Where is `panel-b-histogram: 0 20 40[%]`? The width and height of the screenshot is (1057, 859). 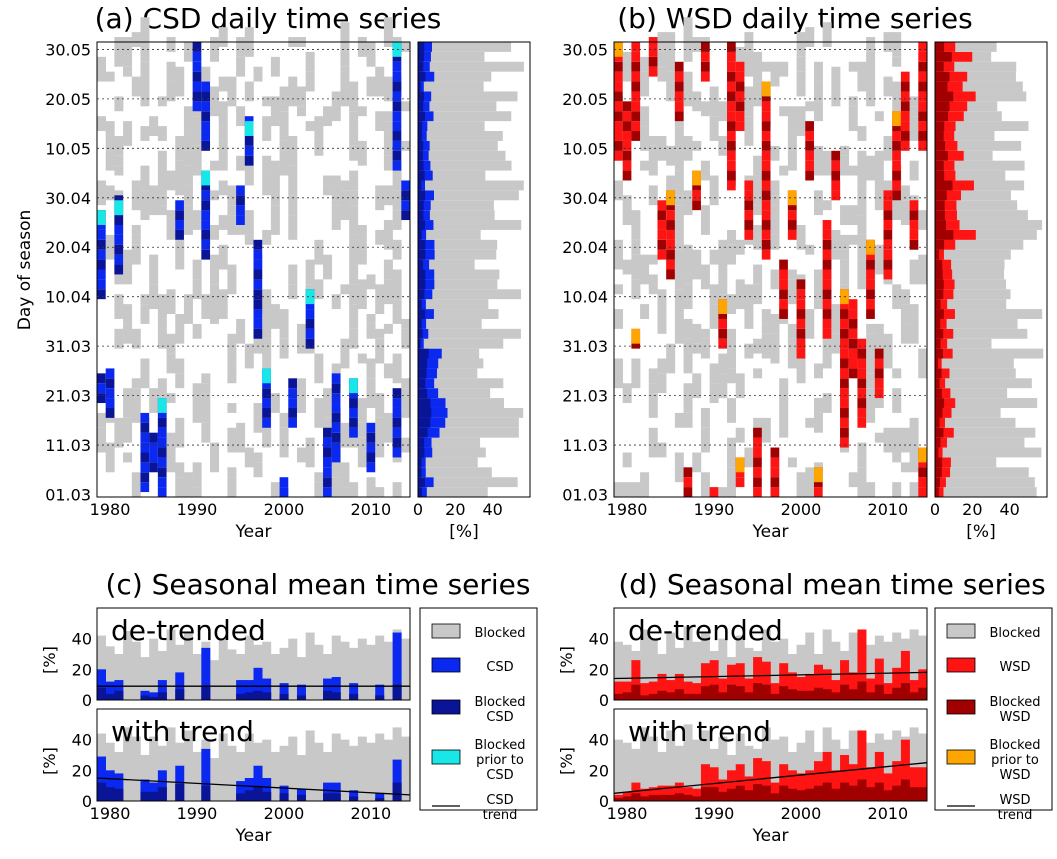 panel-b-histogram: 0 20 40[%] is located at coordinates (989, 291).